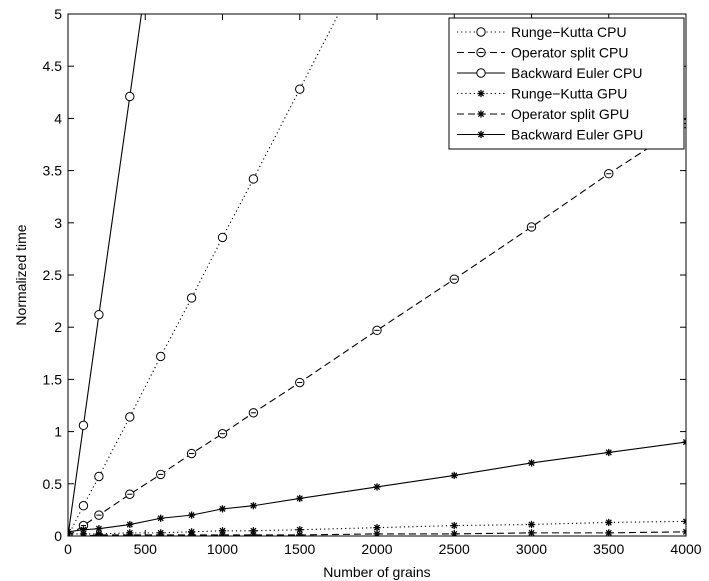  Describe the element at coordinates (608, 549) in the screenshot. I see `x-tick-label: 3500` at that location.